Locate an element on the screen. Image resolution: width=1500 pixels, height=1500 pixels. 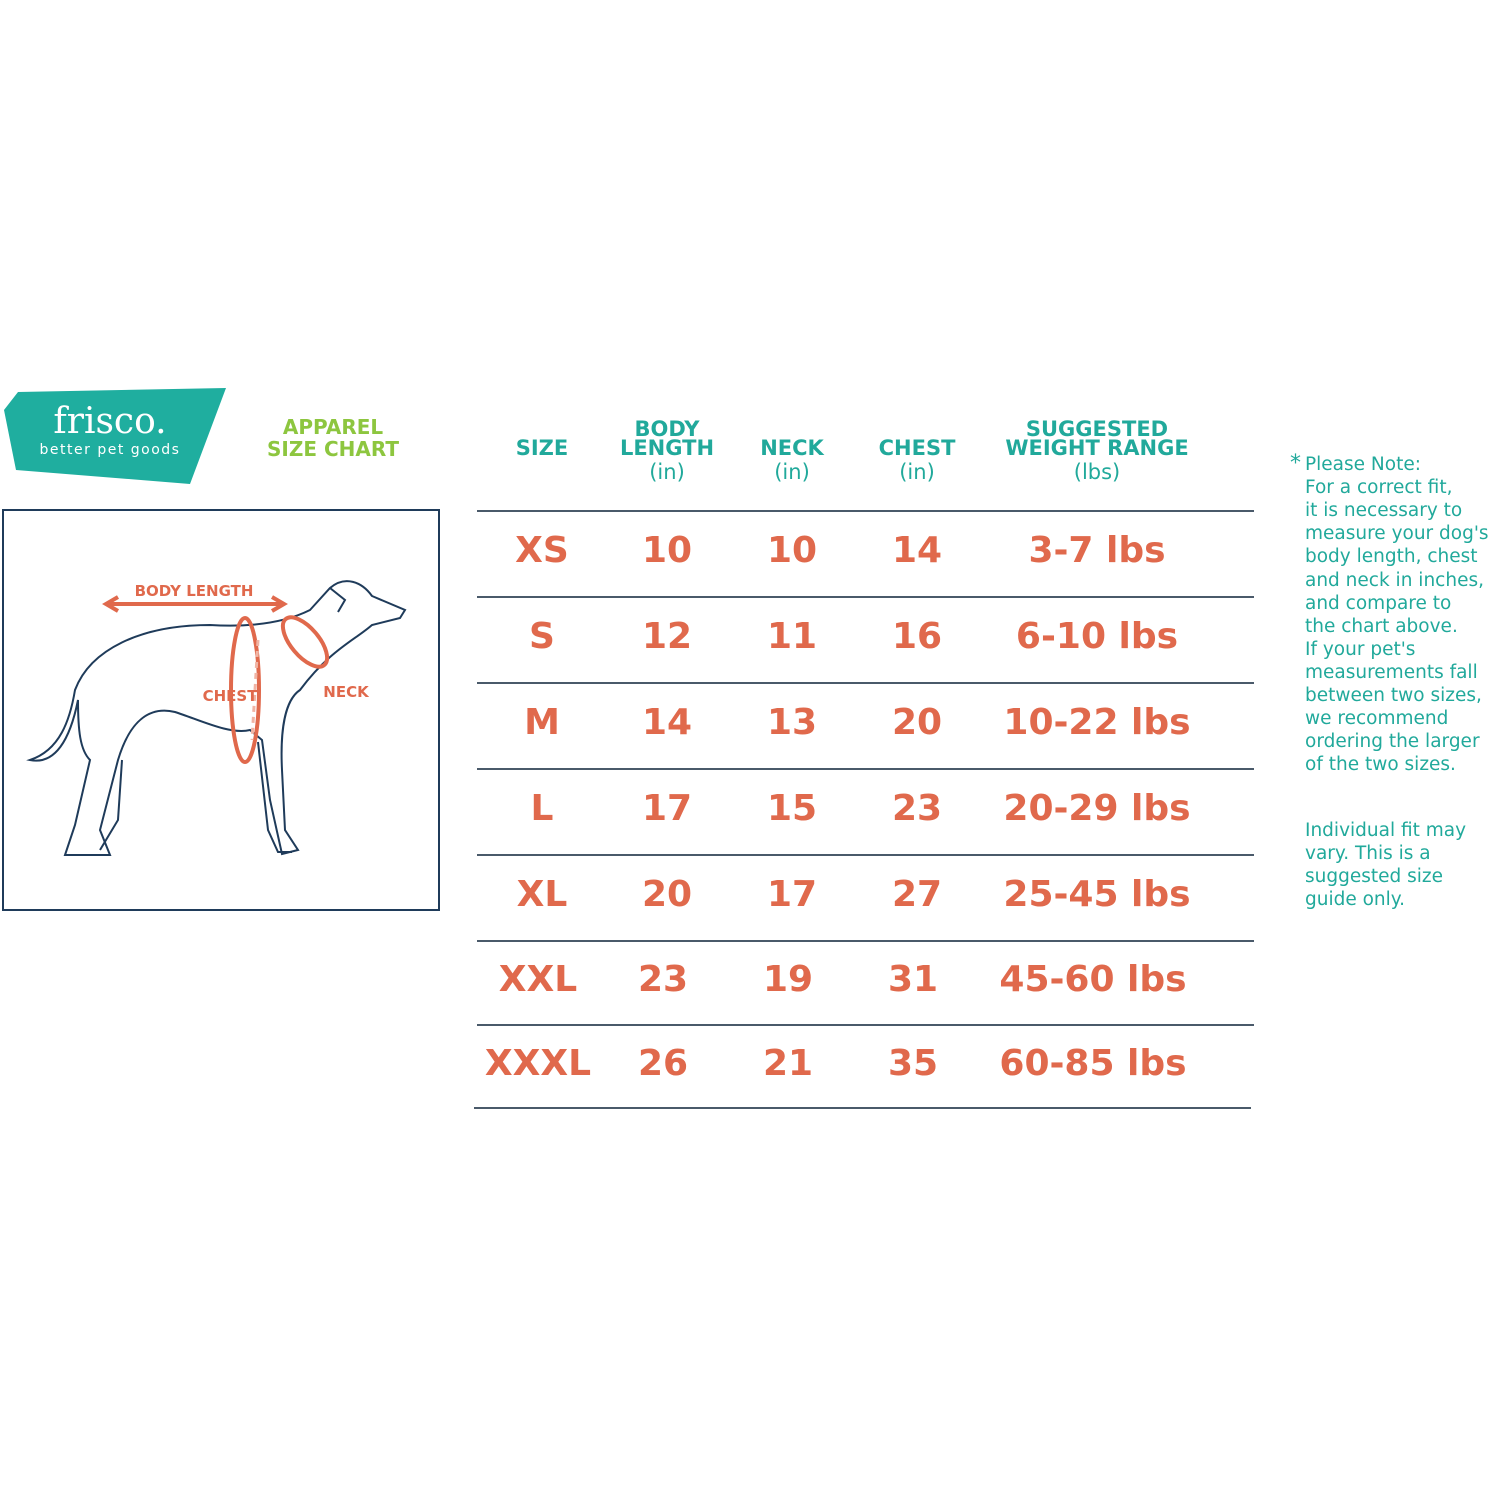
table-cell: 10-22 lbs is located at coordinates (1097, 722).